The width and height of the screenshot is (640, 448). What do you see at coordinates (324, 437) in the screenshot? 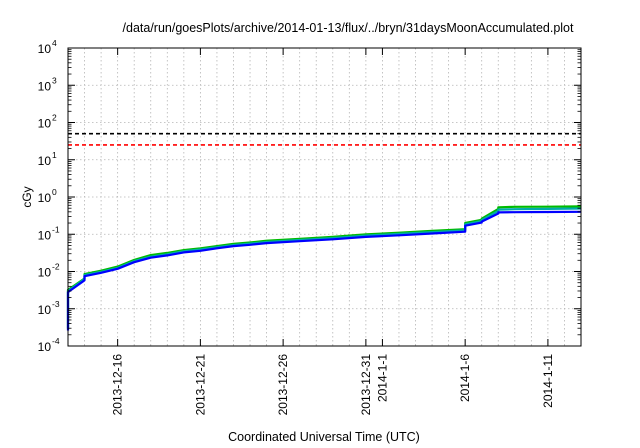
I see `x-axis-label: Coordinated Universal Time (UTC)` at bounding box center [324, 437].